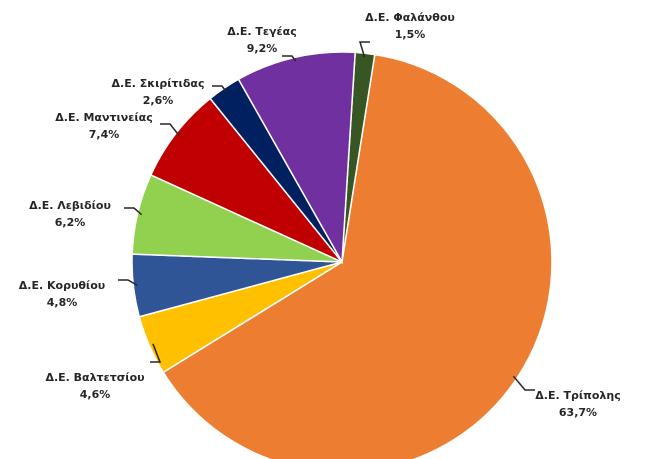 The width and height of the screenshot is (658, 459). What do you see at coordinates (262, 31) in the screenshot?
I see `slice-label: Δ.Ε. Τεγέας` at bounding box center [262, 31].